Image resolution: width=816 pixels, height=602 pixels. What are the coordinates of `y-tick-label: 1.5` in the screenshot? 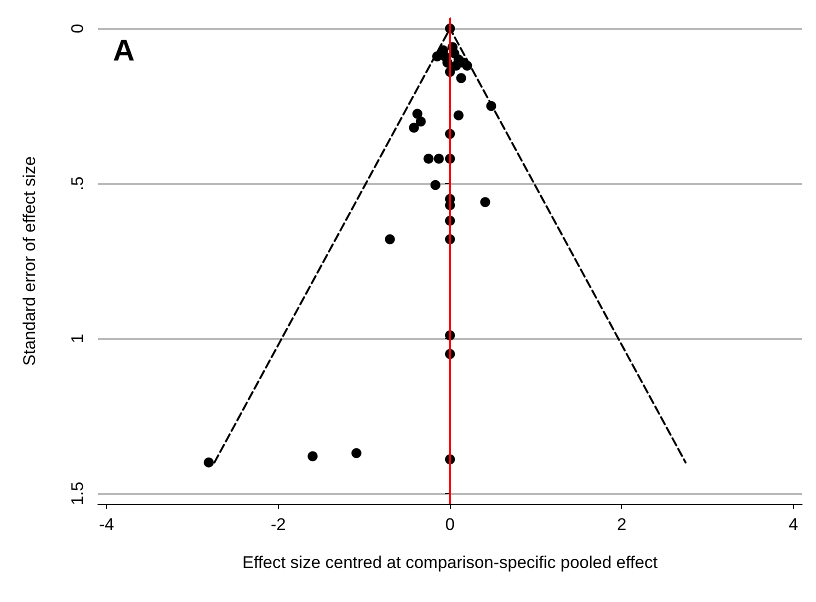 It's located at (77, 494).